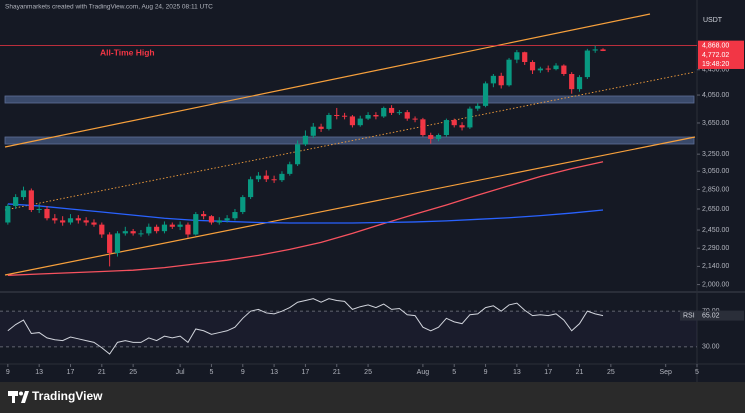 The width and height of the screenshot is (745, 413). I want to click on y-tick-label: 4,050.00, so click(715, 95).